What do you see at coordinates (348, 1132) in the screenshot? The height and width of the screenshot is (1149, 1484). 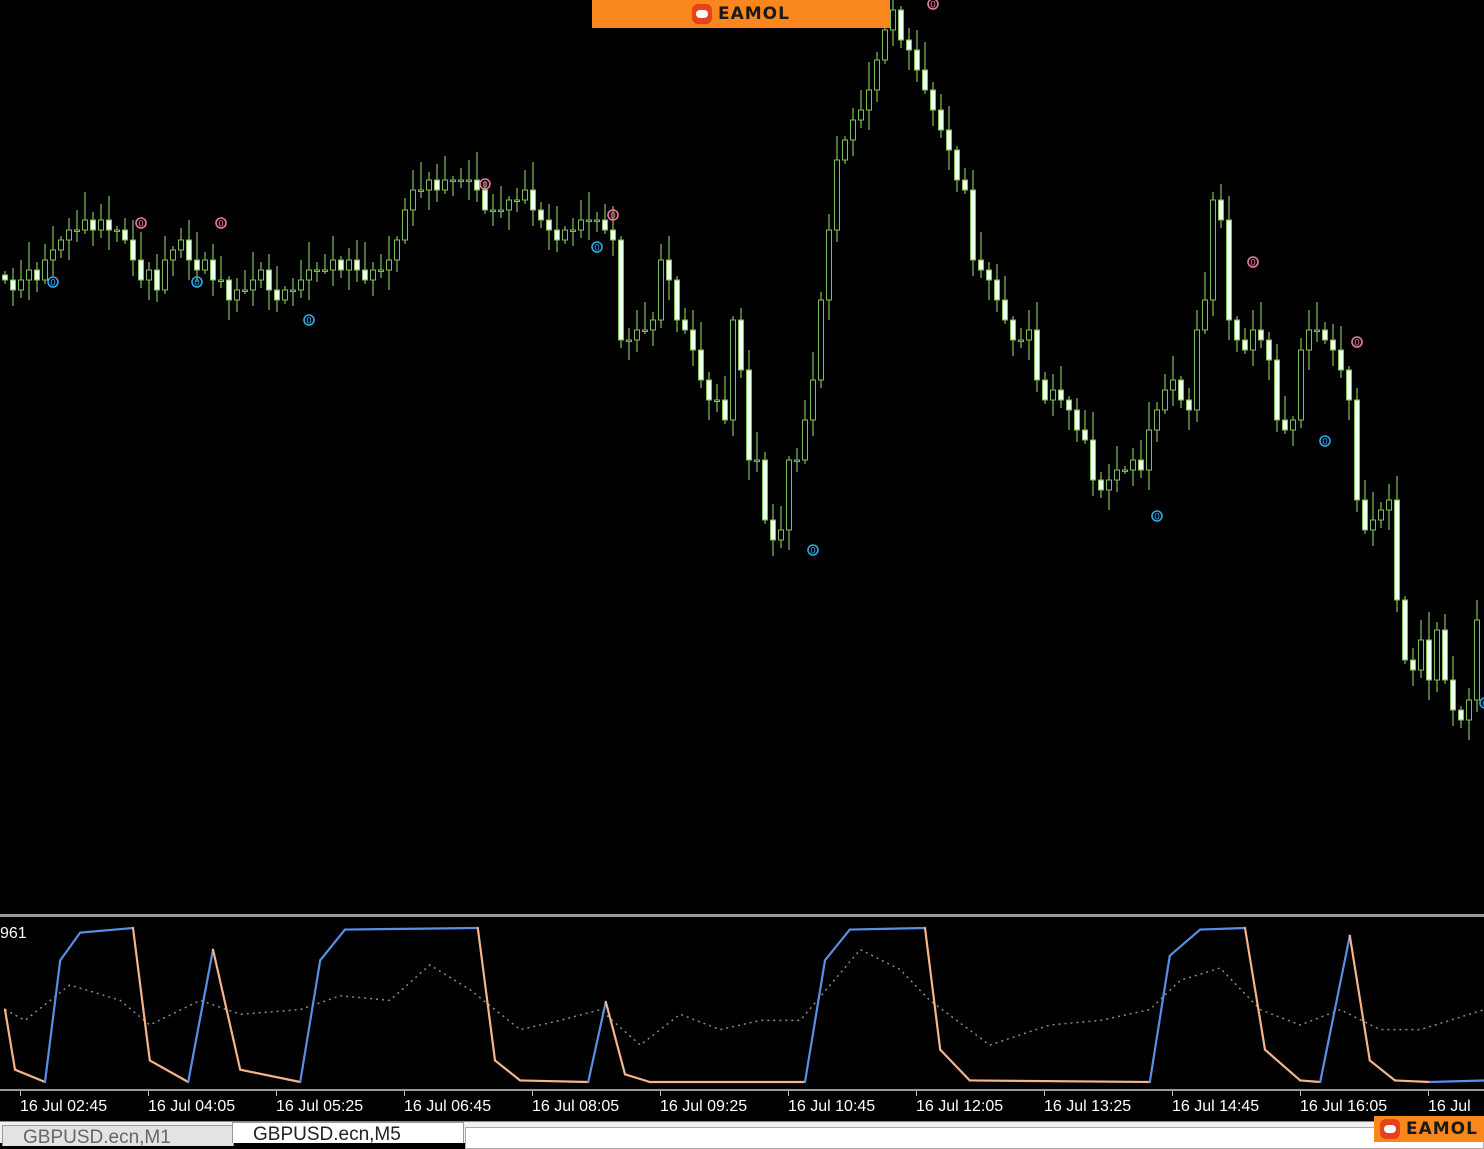 I see `tab-gbpusd-m5: GBPUSD.ecn,M5` at bounding box center [348, 1132].